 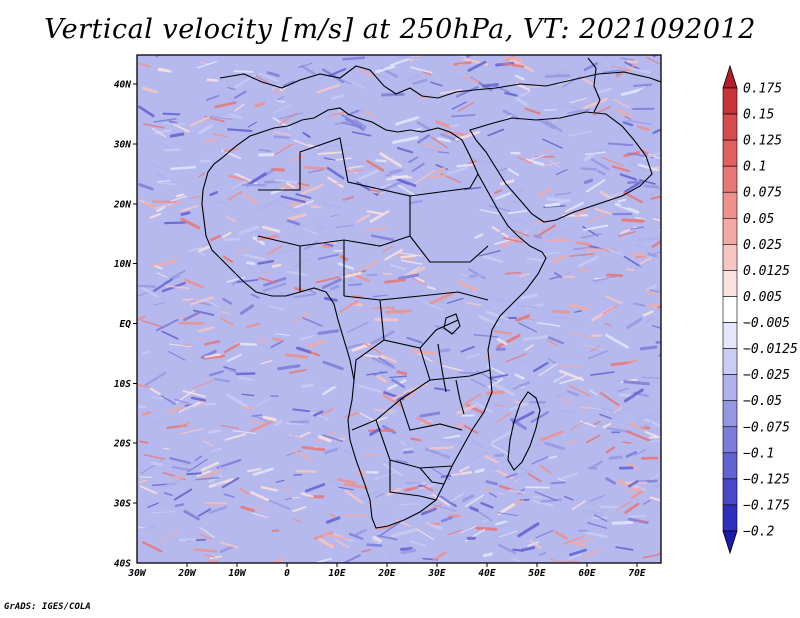 What do you see at coordinates (486, 573) in the screenshot?
I see `lon-label-40e: 40E` at bounding box center [486, 573].